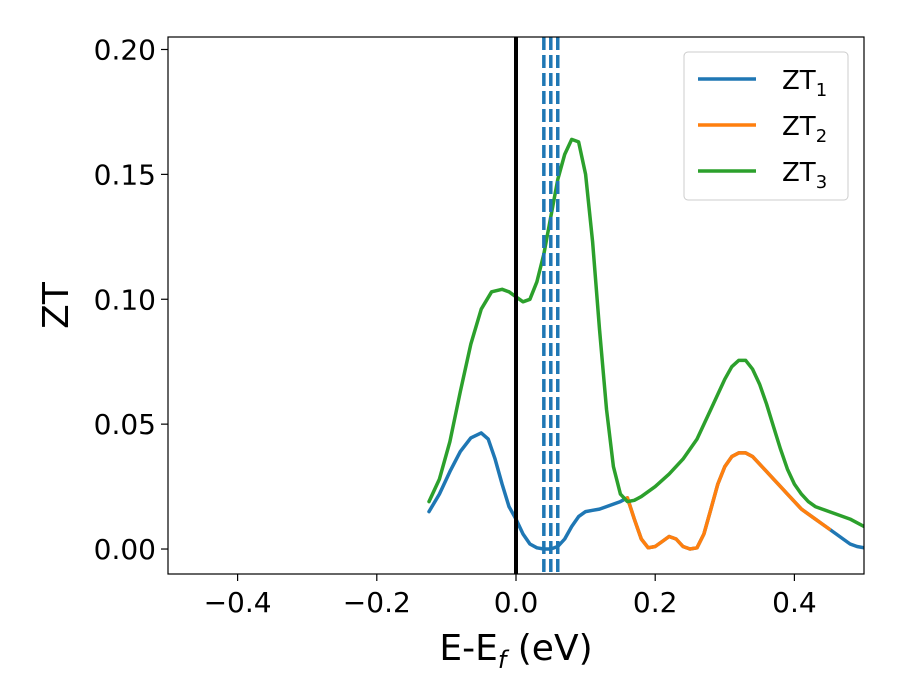 The width and height of the screenshot is (900, 700). I want to click on legend-label-zt2: ZT2, so click(804, 129).